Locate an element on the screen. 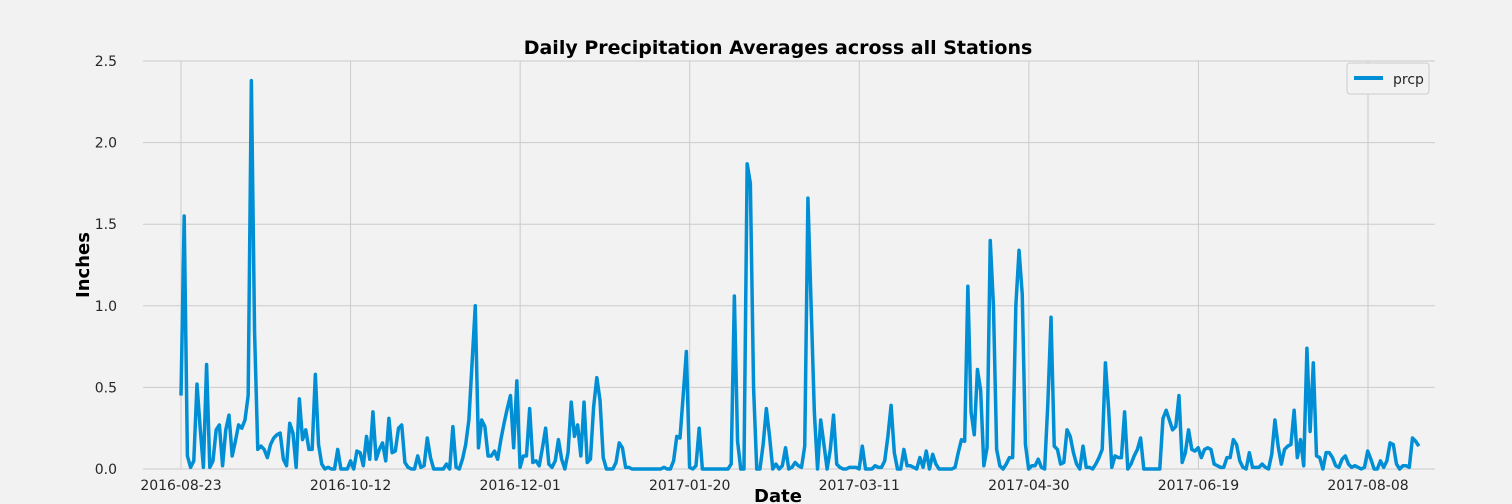 The width and height of the screenshot is (1512, 504). legend-box is located at coordinates (1388, 78).